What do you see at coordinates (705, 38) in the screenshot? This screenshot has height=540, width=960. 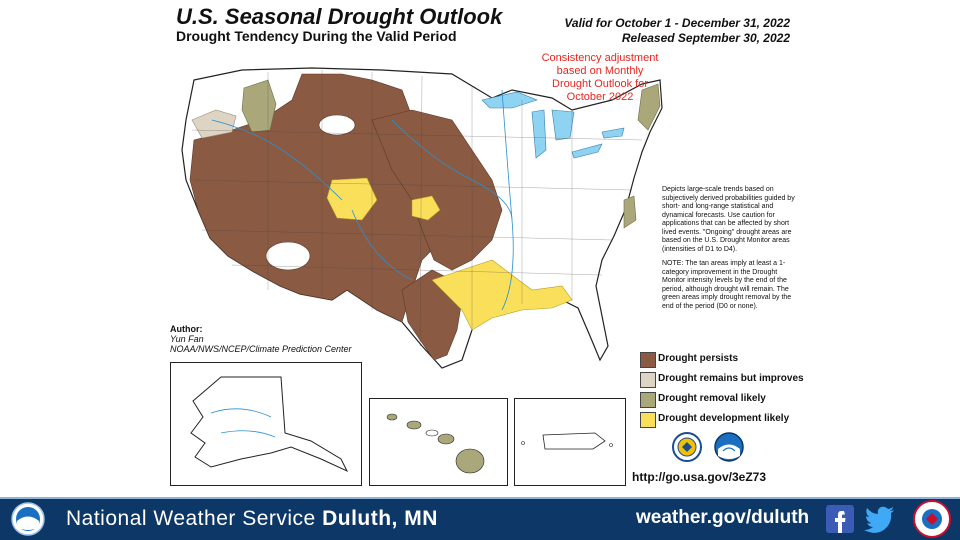 I see `released-line: Released September 30, 2022` at bounding box center [705, 38].